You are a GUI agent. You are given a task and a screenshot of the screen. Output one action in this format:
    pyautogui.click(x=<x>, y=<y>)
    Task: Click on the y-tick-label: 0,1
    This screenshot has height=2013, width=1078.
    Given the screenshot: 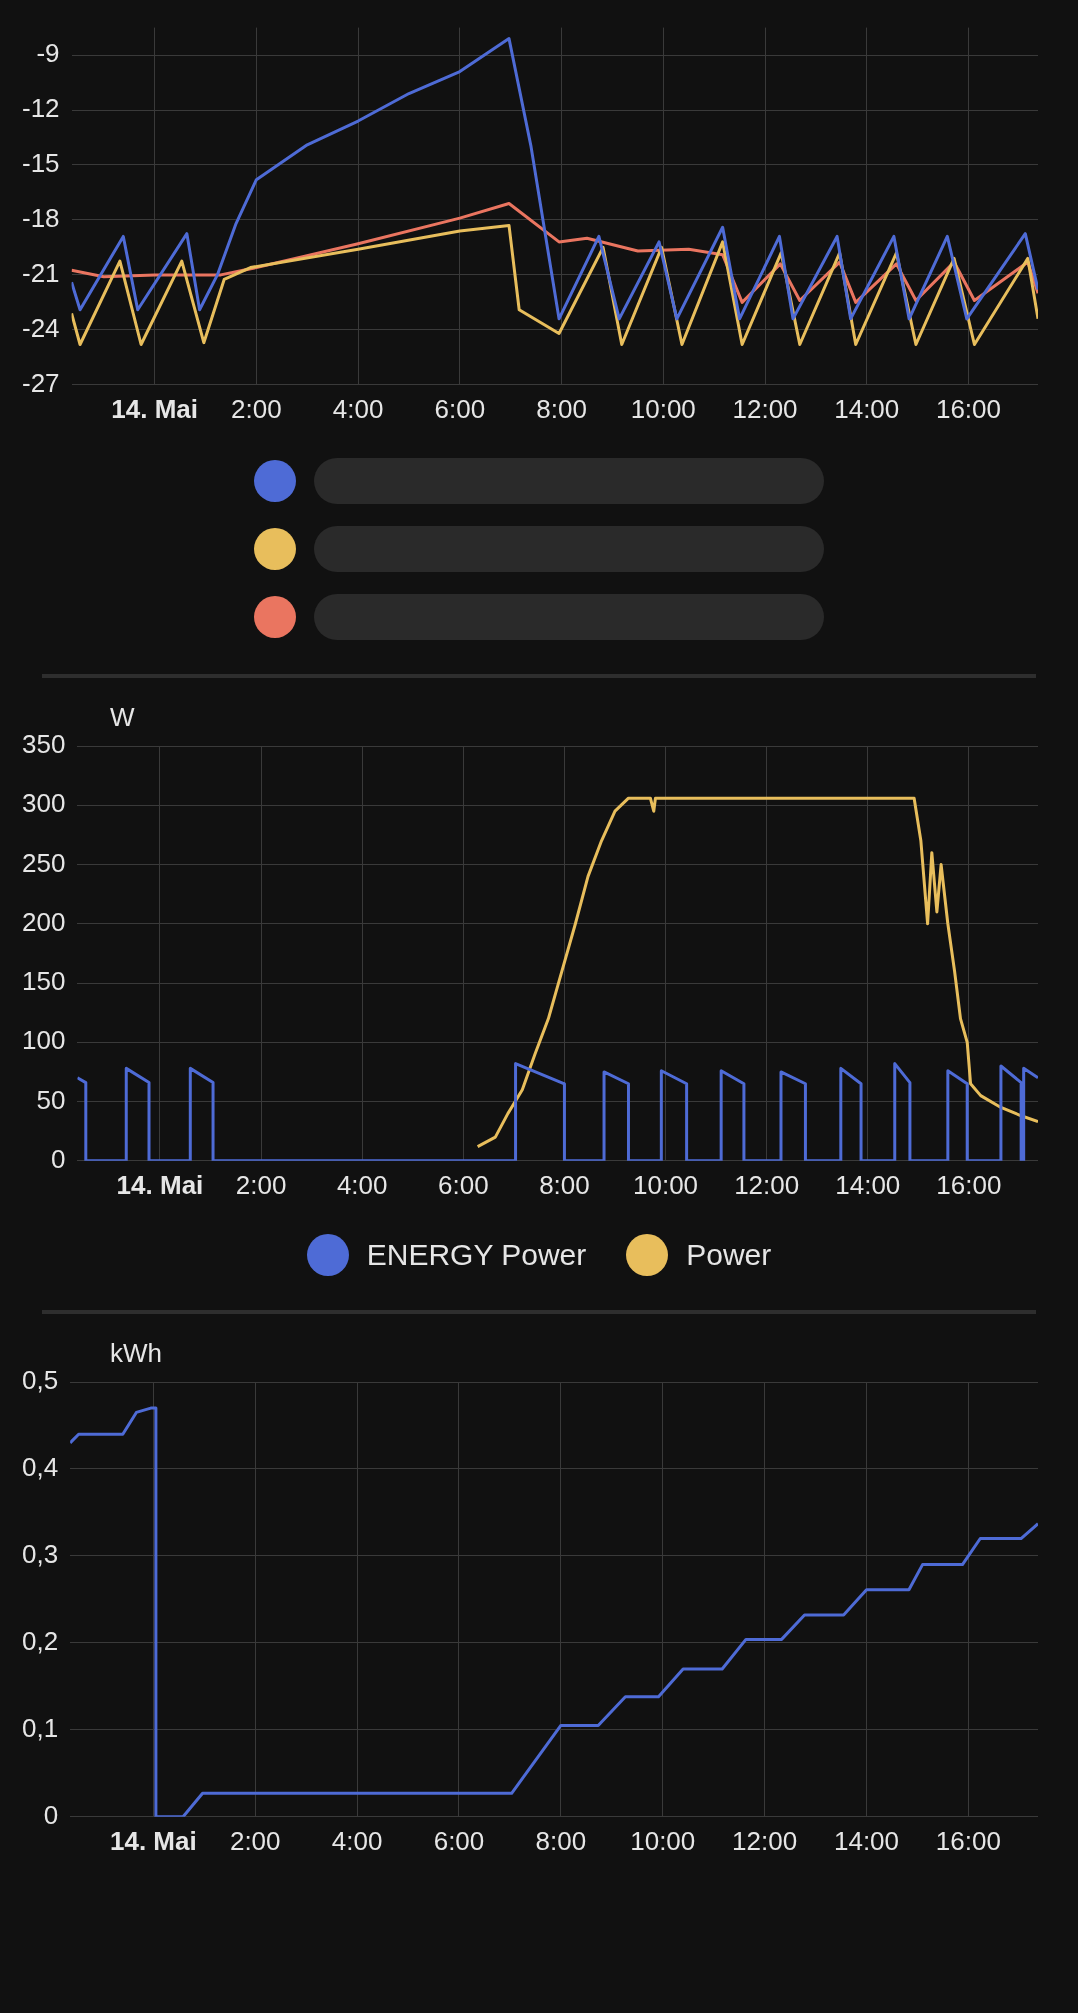 What is the action you would take?
    pyautogui.click(x=40, y=1728)
    